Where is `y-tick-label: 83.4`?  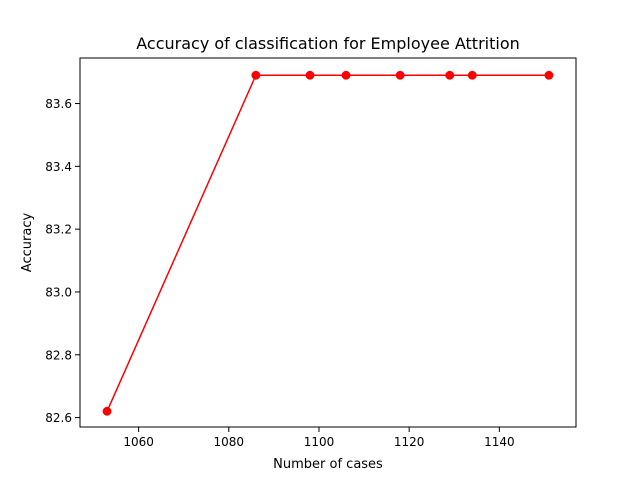 y-tick-label: 83.4 is located at coordinates (58, 167).